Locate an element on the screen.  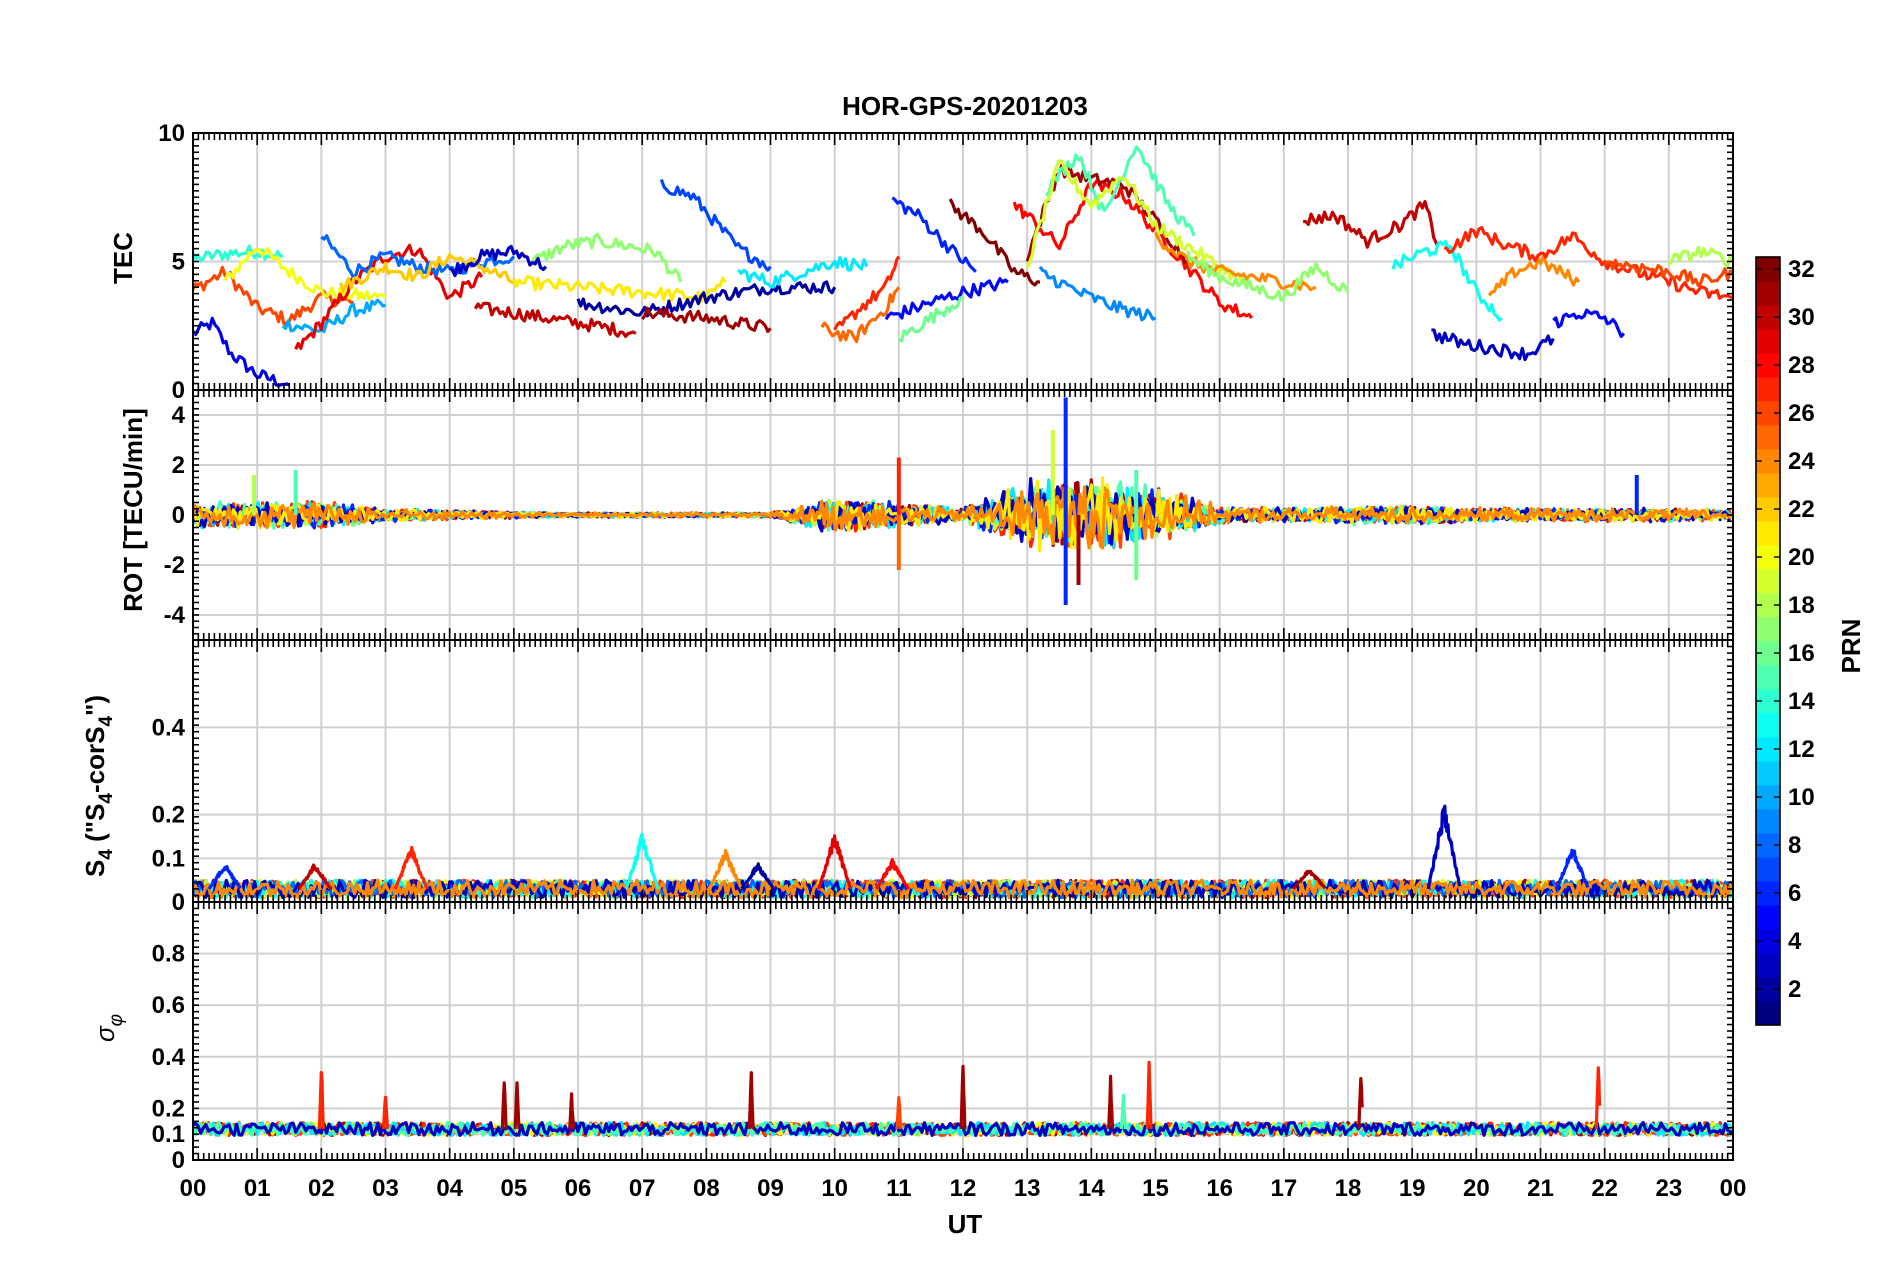
x-tick-label: 06 is located at coordinates (578, 1188).